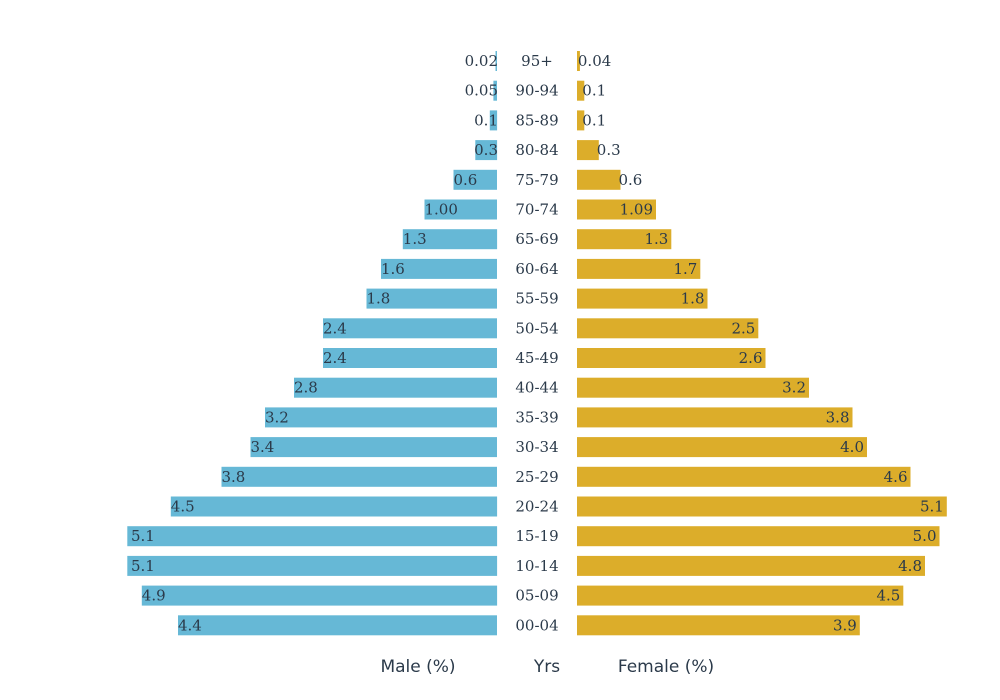  What do you see at coordinates (415, 239) in the screenshot?
I see `male-value-label-65-69: 1.3` at bounding box center [415, 239].